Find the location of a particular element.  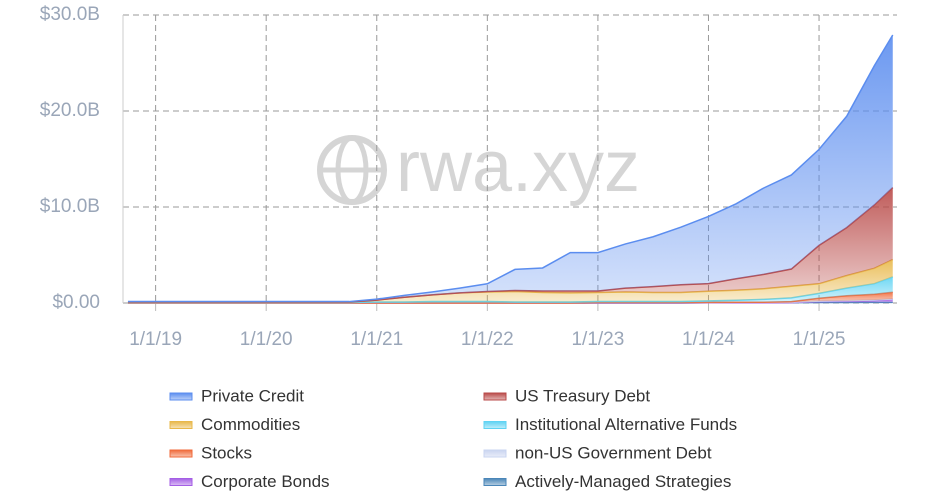

legend-label: US Treasury Debt is located at coordinates (582, 395).